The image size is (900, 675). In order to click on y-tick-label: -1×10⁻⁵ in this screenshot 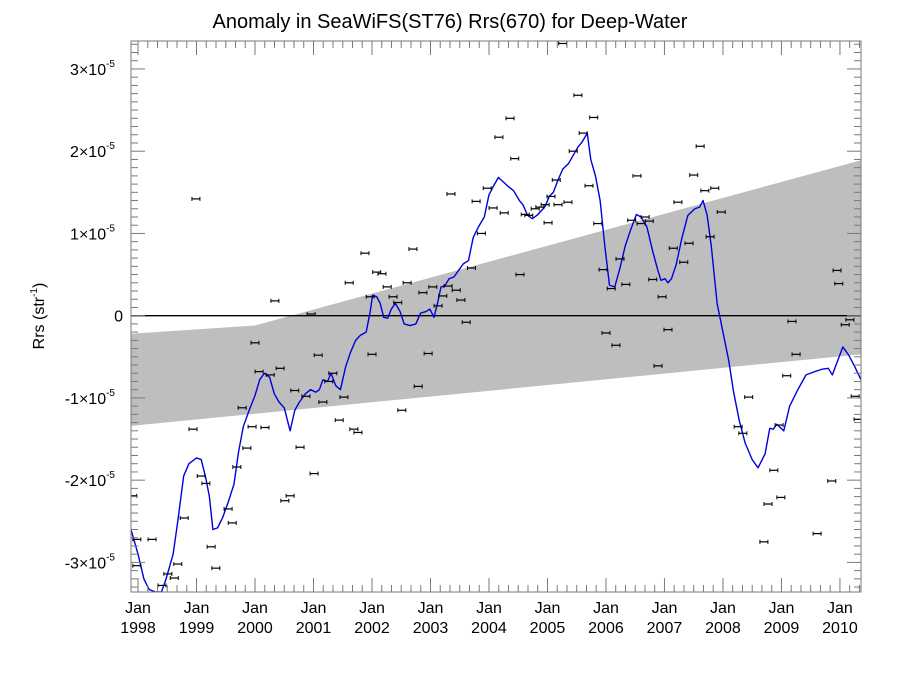, I will do `click(90, 398)`.